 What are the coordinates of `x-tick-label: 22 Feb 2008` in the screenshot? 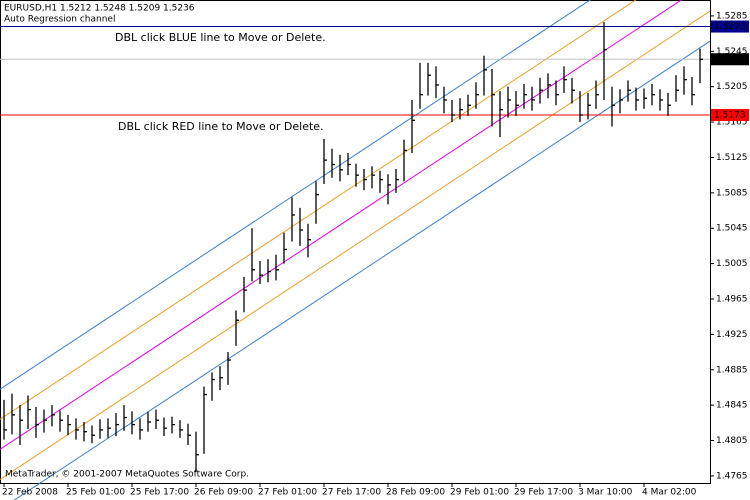 It's located at (30, 493).